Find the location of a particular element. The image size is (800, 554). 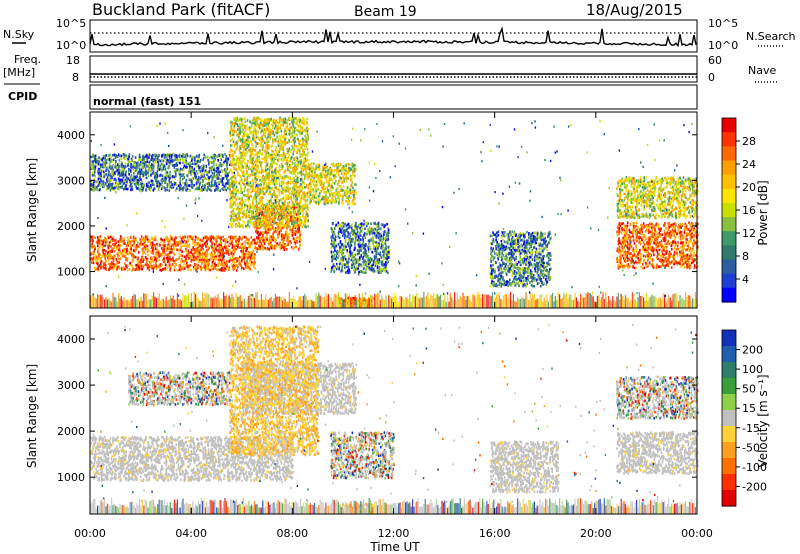

cpid-mode: normal (fast) 151 is located at coordinates (147, 101).